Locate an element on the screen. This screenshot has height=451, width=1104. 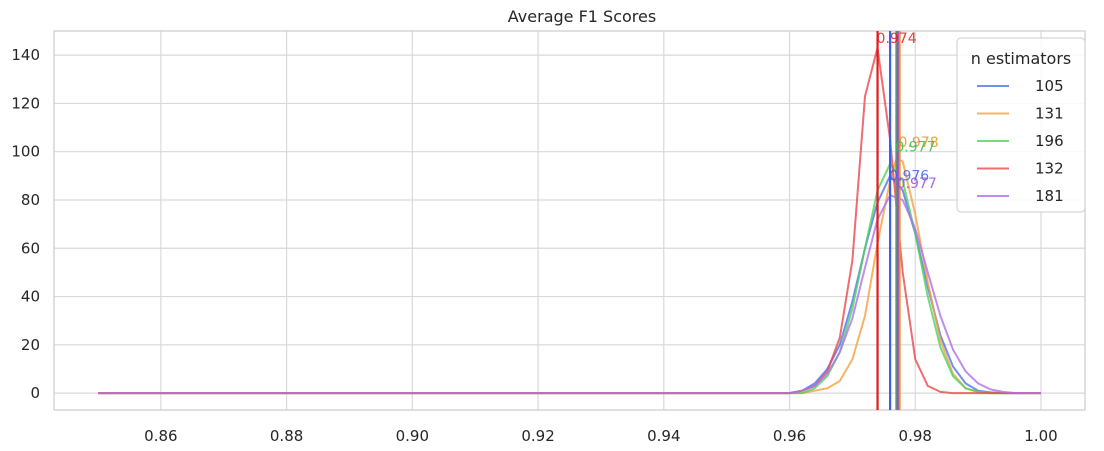
x-tick-label: 0.90 is located at coordinates (412, 436).